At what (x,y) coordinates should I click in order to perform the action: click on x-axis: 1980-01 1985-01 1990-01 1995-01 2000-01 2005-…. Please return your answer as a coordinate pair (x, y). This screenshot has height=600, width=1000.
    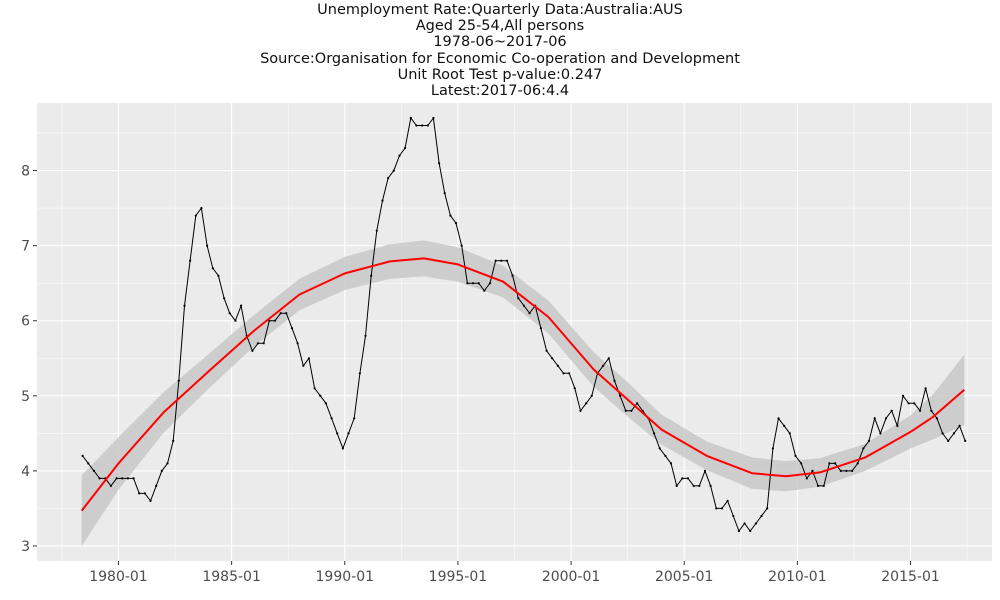
    Looking at the image, I should click on (514, 573).